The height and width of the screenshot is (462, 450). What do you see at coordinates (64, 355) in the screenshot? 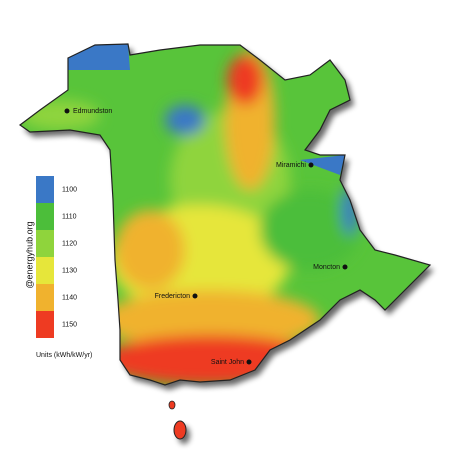
I see `units: Units (kWh/kW/yr)` at bounding box center [64, 355].